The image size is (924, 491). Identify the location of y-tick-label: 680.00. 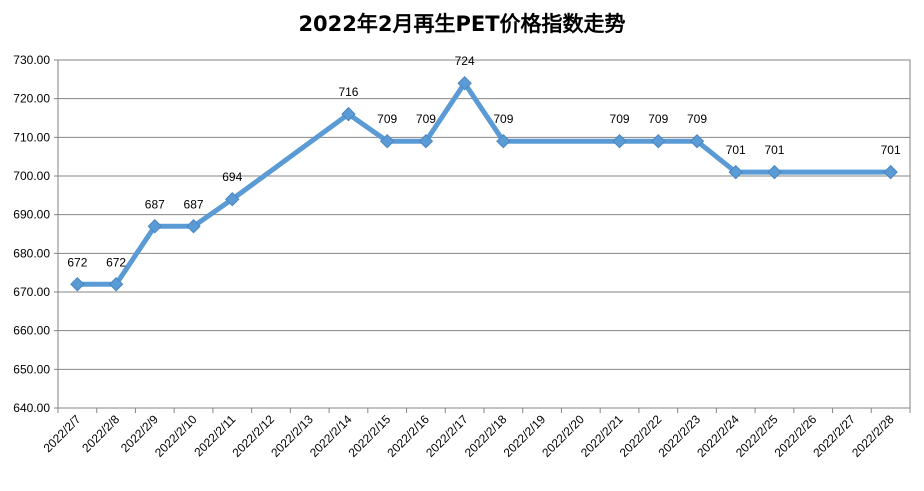
(31, 253).